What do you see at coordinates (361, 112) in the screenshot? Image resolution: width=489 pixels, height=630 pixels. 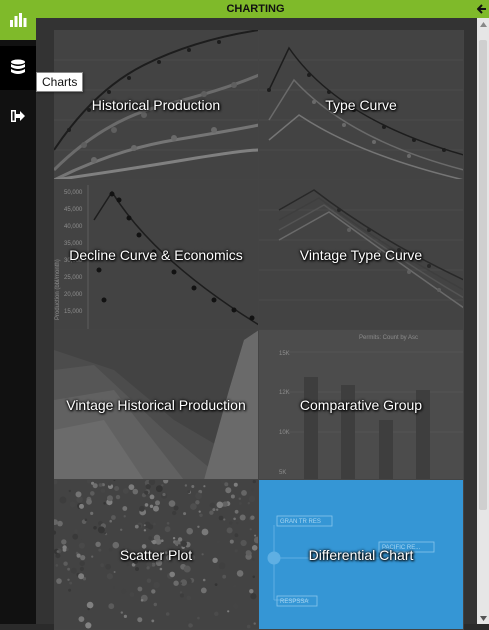 I see `type-curve-thumbnail` at bounding box center [361, 112].